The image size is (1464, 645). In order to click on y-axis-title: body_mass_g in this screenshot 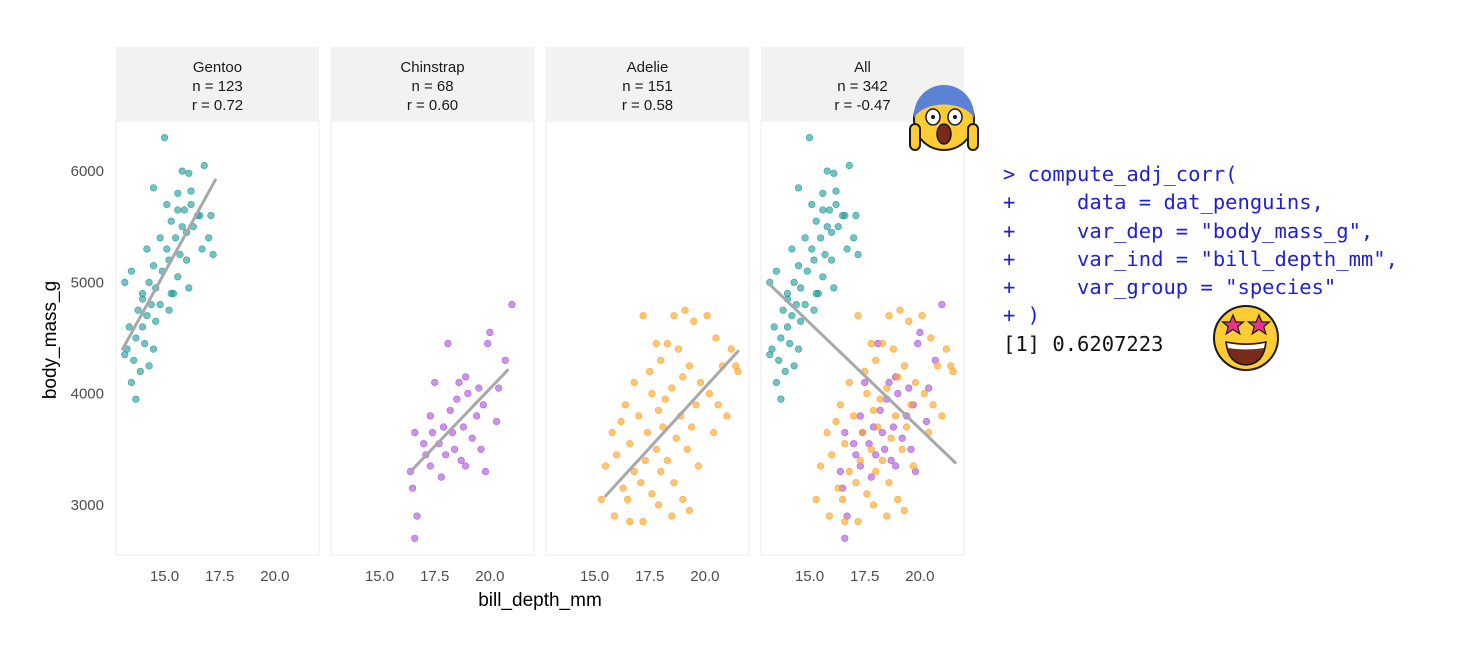, I will do `click(50, 340)`.